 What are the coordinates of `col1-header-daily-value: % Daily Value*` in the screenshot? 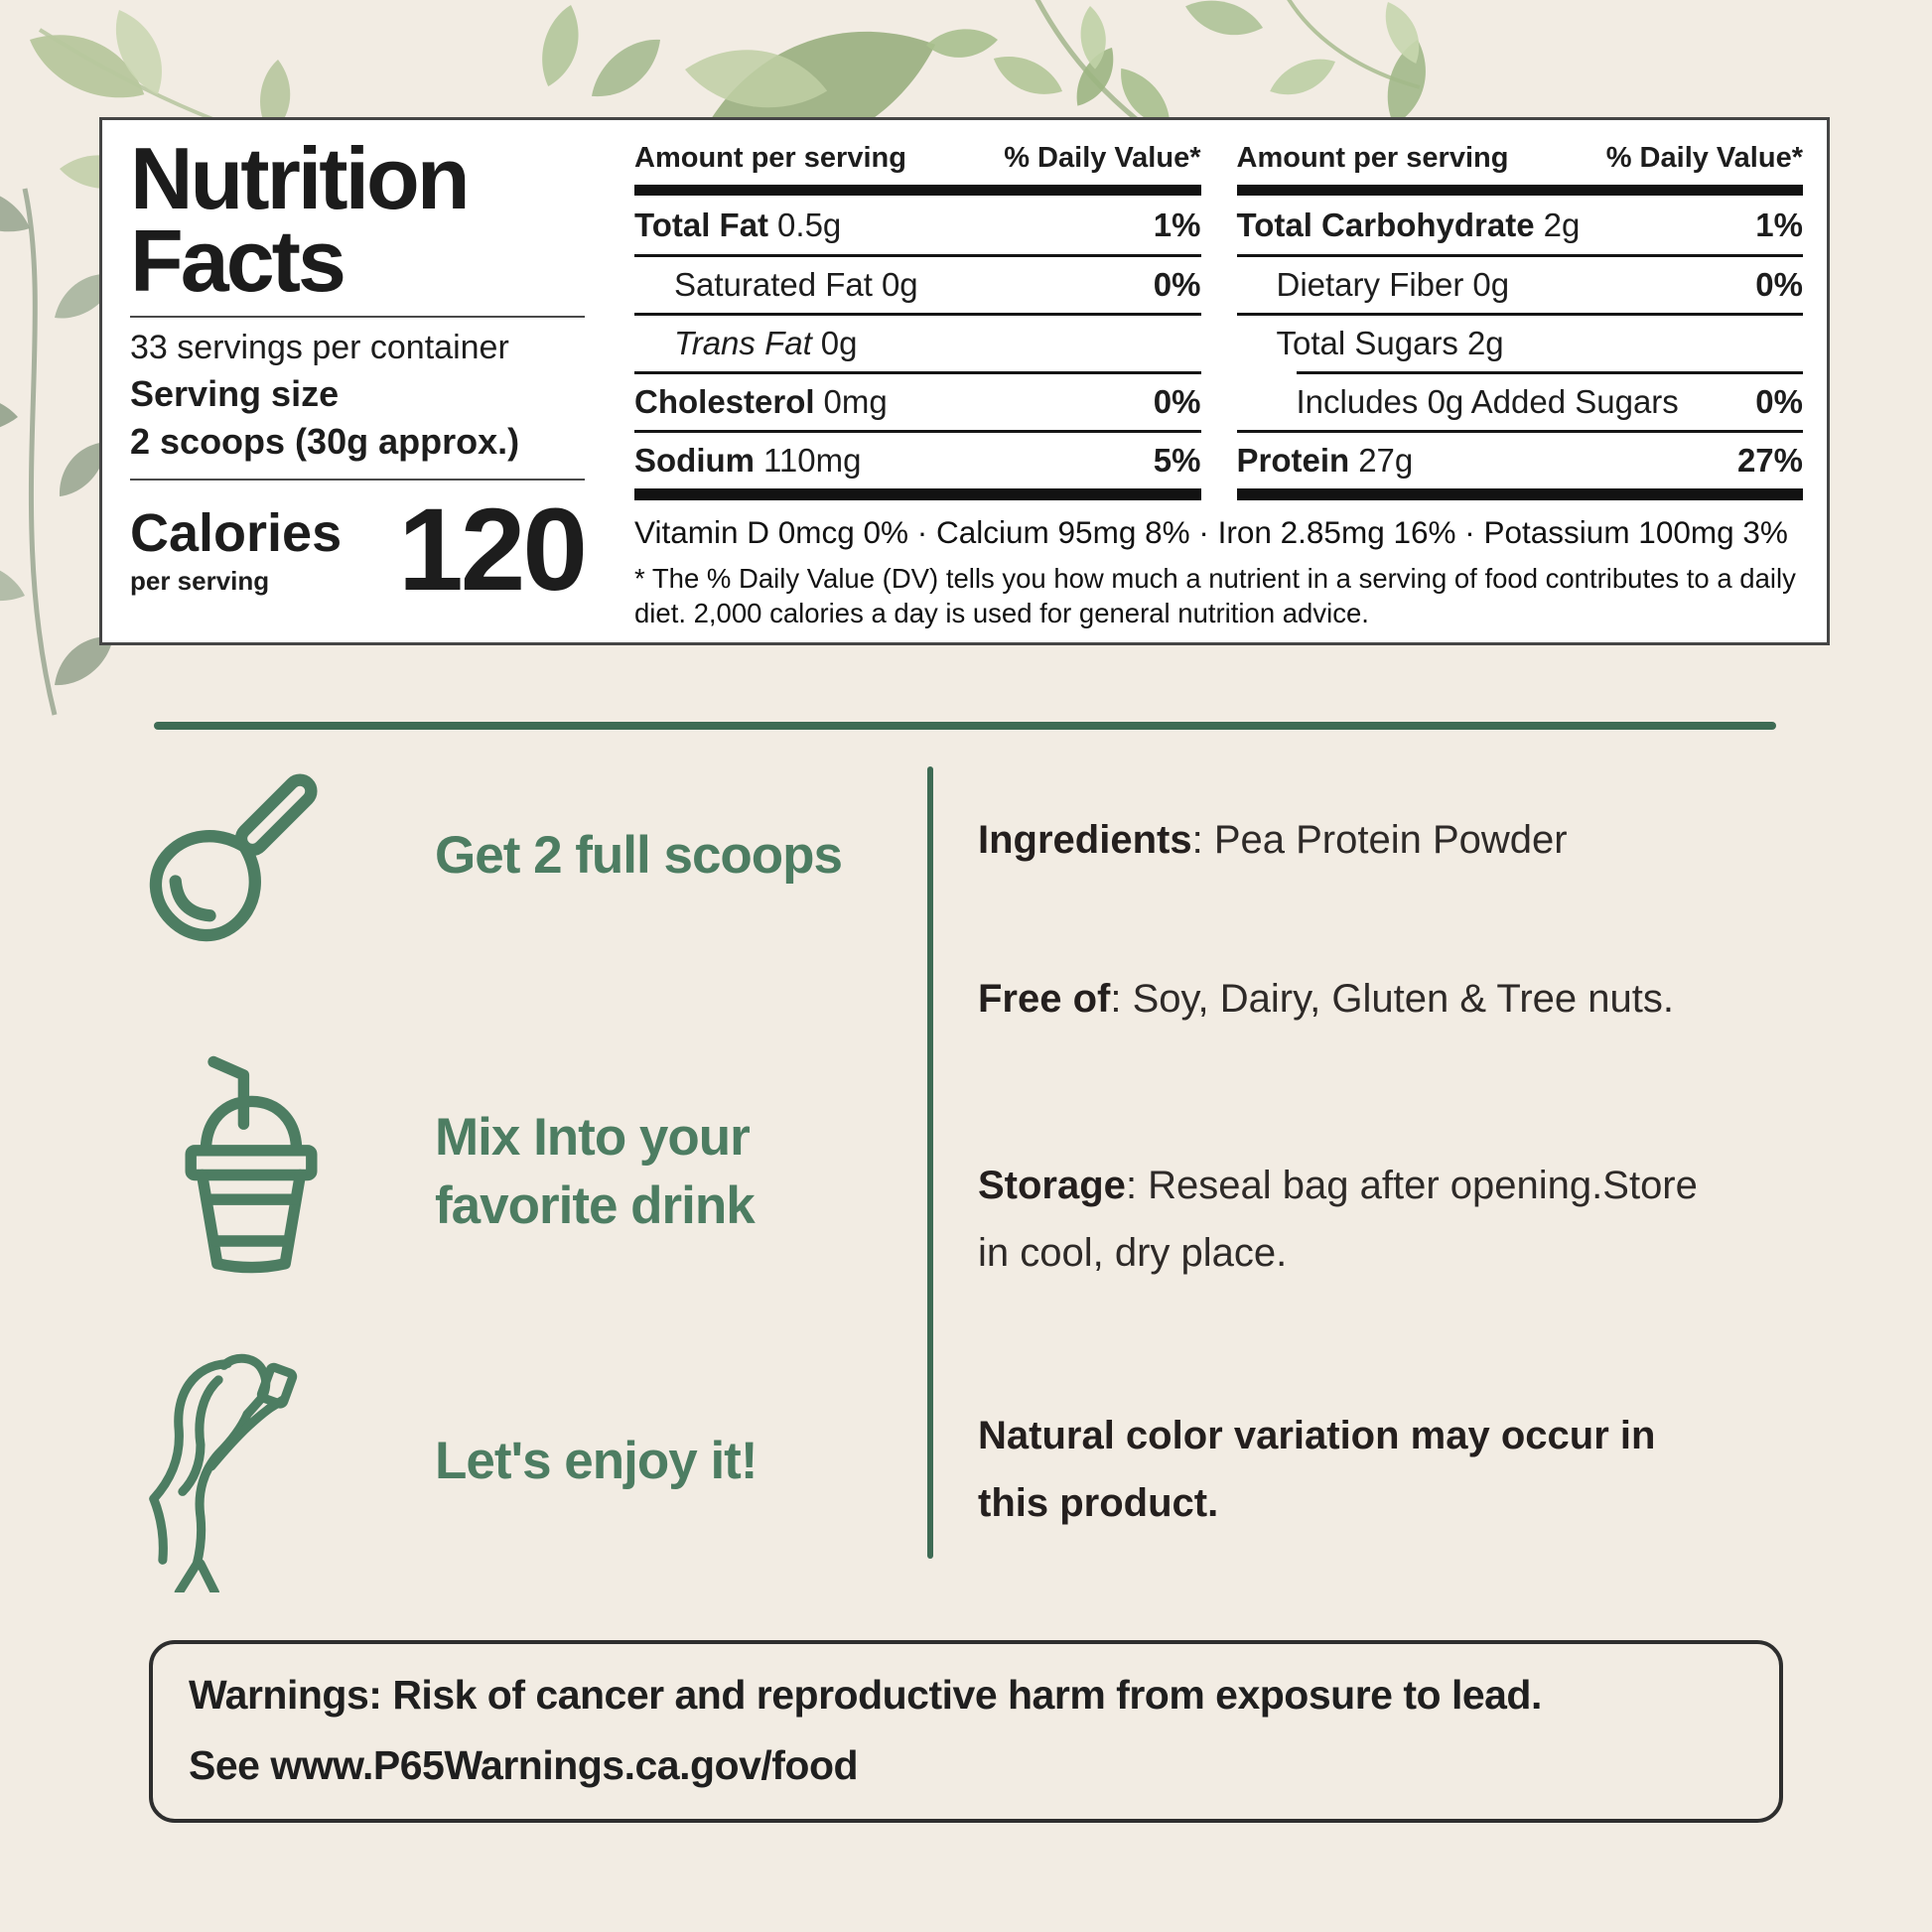 It's located at (1103, 158).